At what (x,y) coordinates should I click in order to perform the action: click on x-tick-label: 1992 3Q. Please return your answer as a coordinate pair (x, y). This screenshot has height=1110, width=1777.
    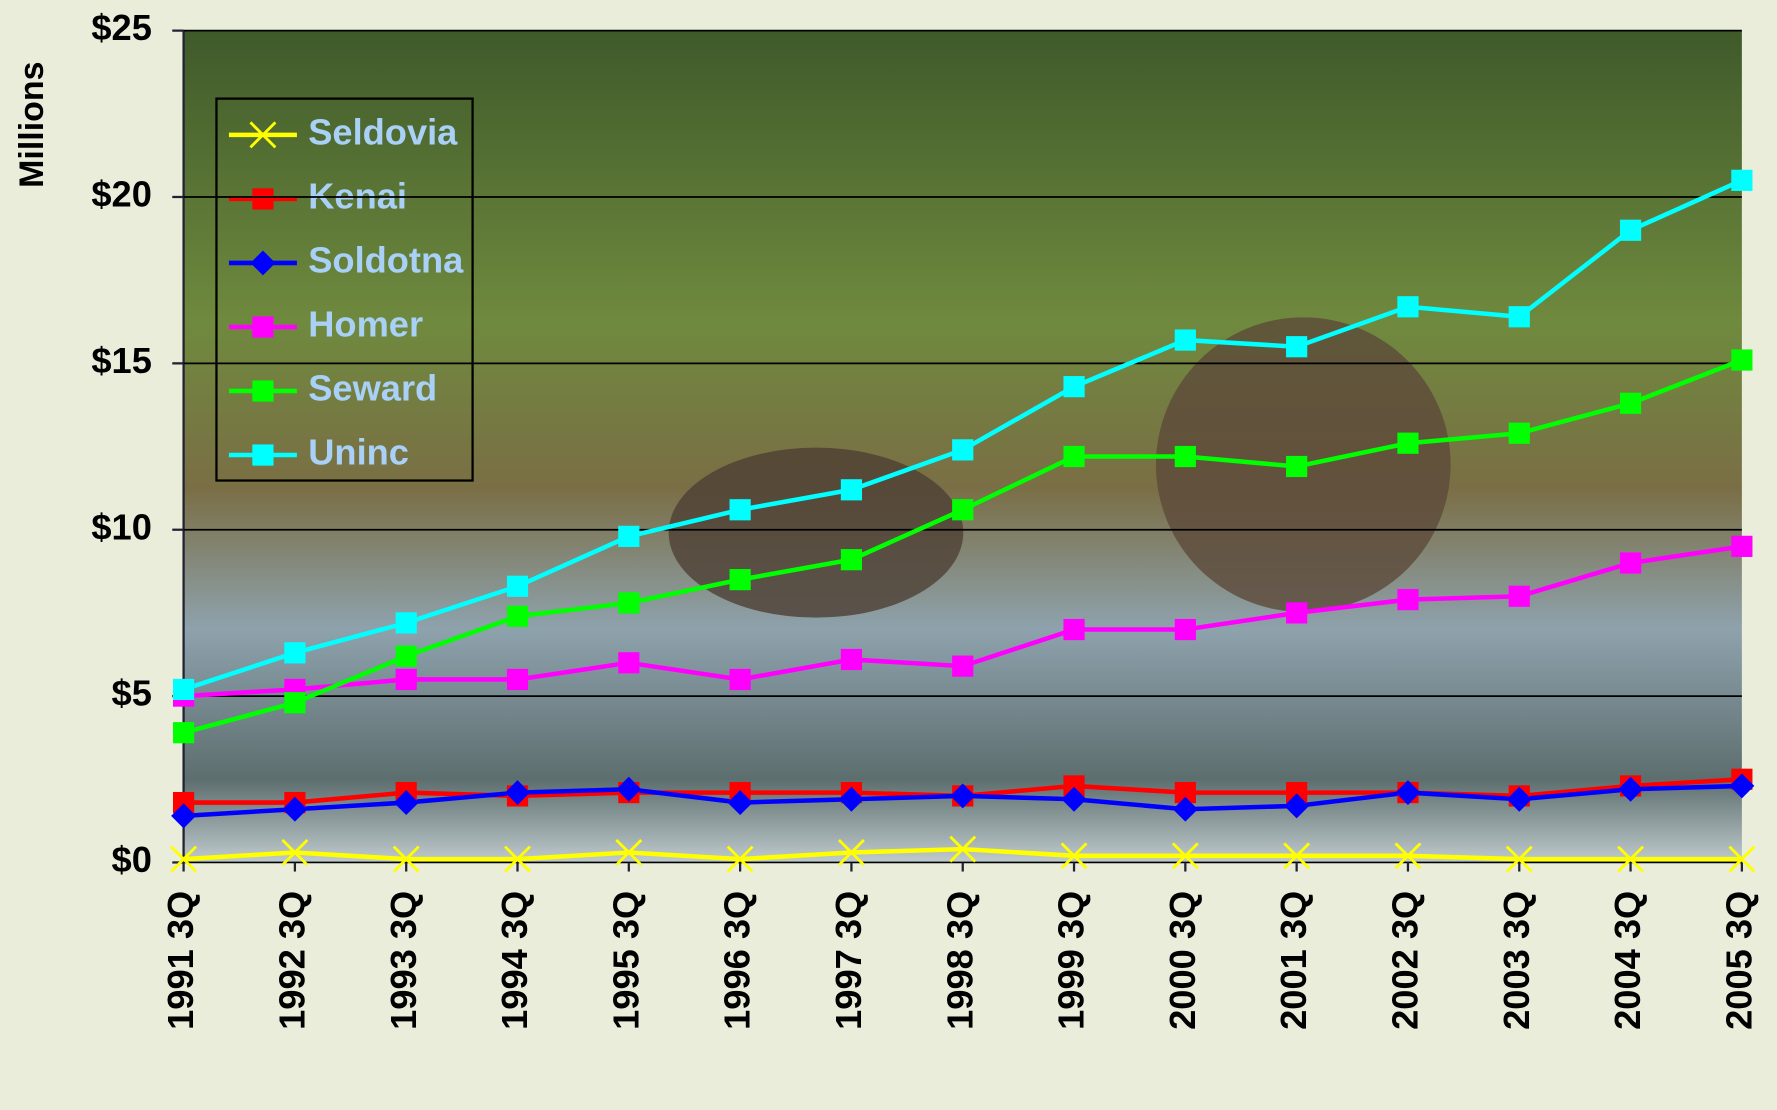
    Looking at the image, I should click on (291, 960).